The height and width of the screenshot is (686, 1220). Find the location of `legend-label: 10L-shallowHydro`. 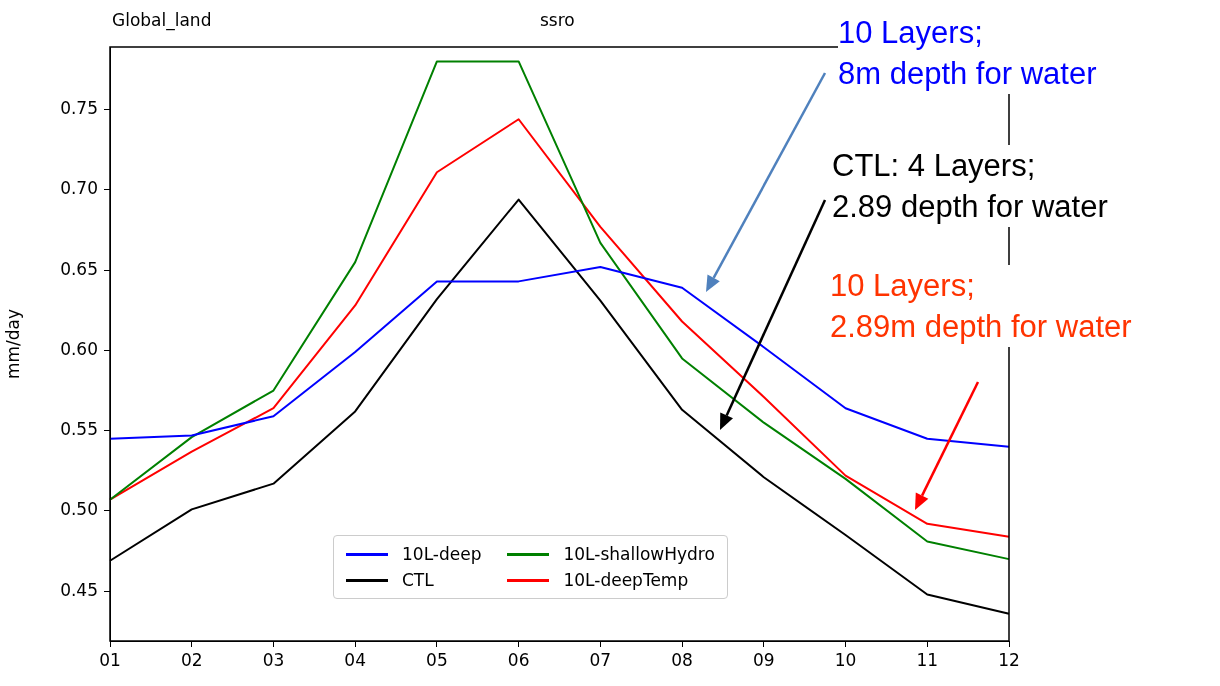

legend-label: 10L-shallowHydro is located at coordinates (639, 554).